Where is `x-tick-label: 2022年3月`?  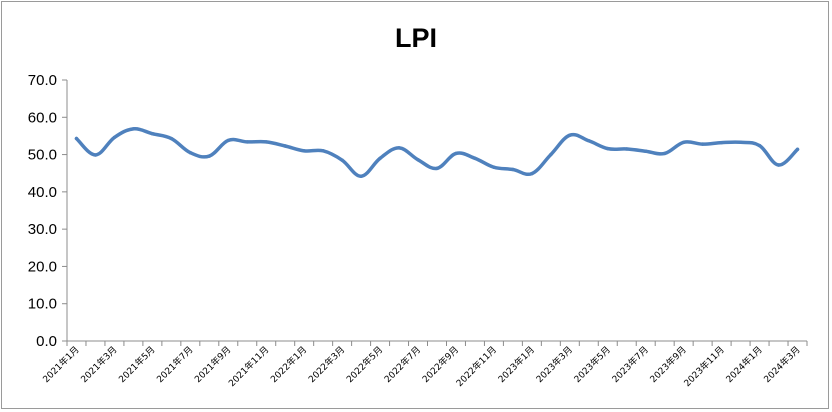
x-tick-label: 2022年3月 is located at coordinates (326, 364).